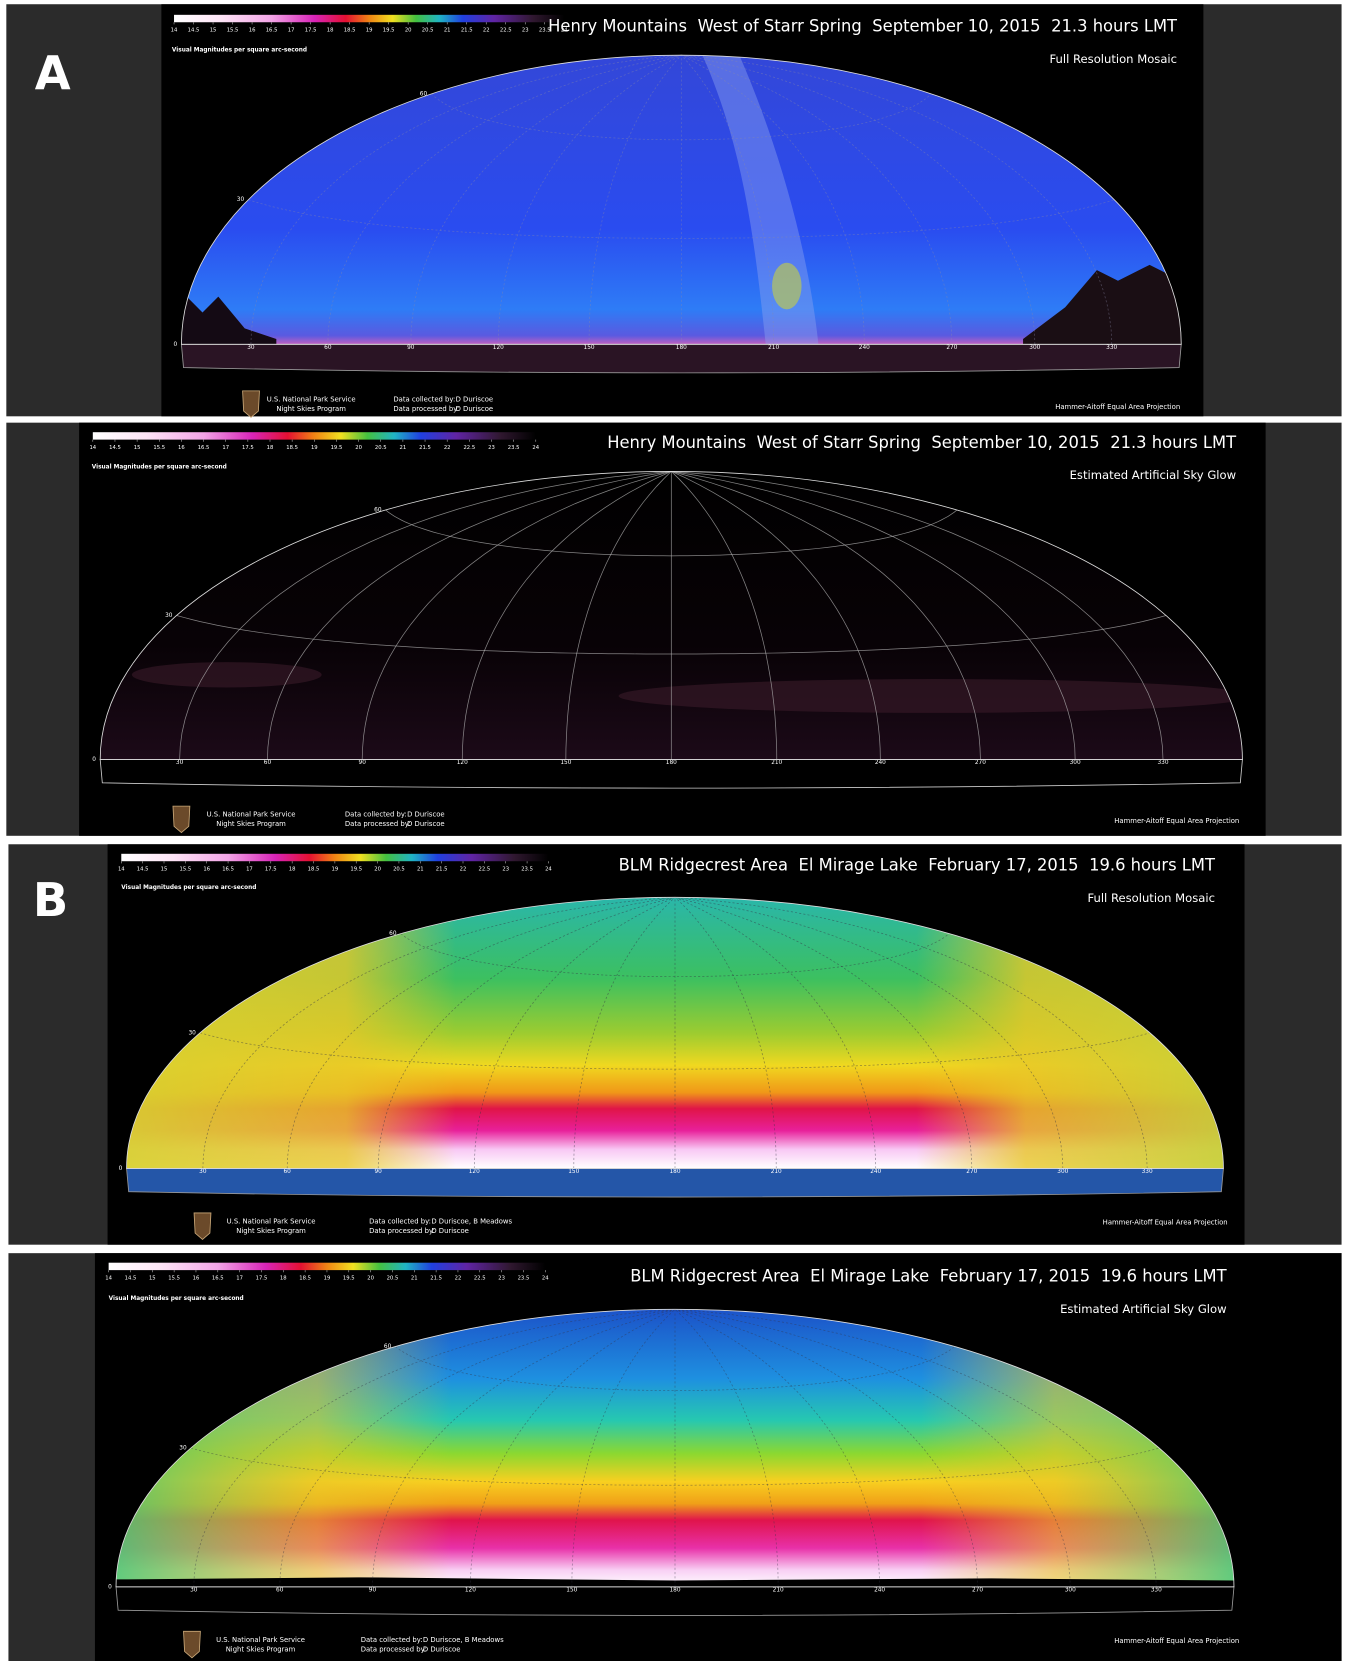 The height and width of the screenshot is (1661, 1350). I want to click on projection-label: Hammer-Aitoff Equal Area Projection, so click(1165, 1222).